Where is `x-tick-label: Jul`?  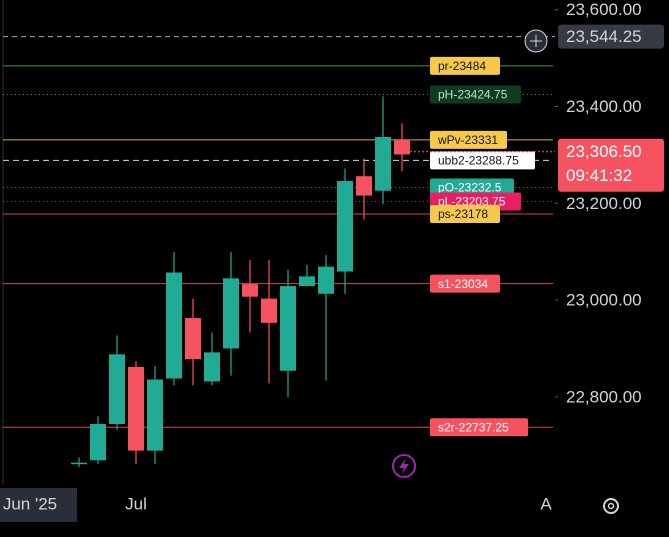
x-tick-label: Jul is located at coordinates (136, 503).